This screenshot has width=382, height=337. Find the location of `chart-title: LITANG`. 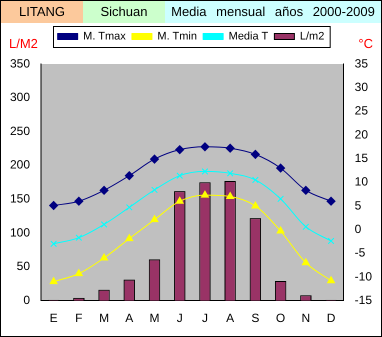

chart-title: LITANG is located at coordinates (42, 12).